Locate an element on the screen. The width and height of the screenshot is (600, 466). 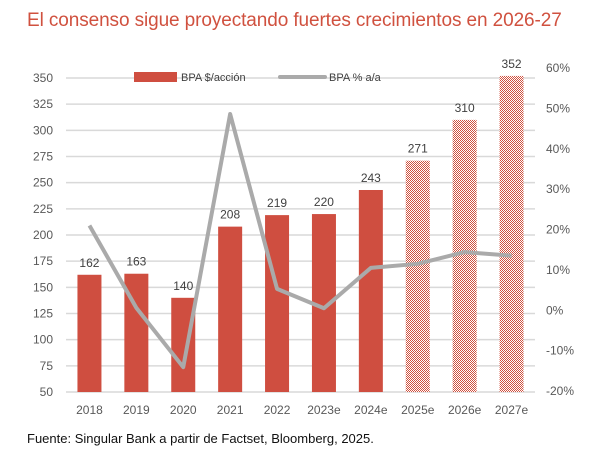
right-tick-label: -10% is located at coordinates (560, 351).